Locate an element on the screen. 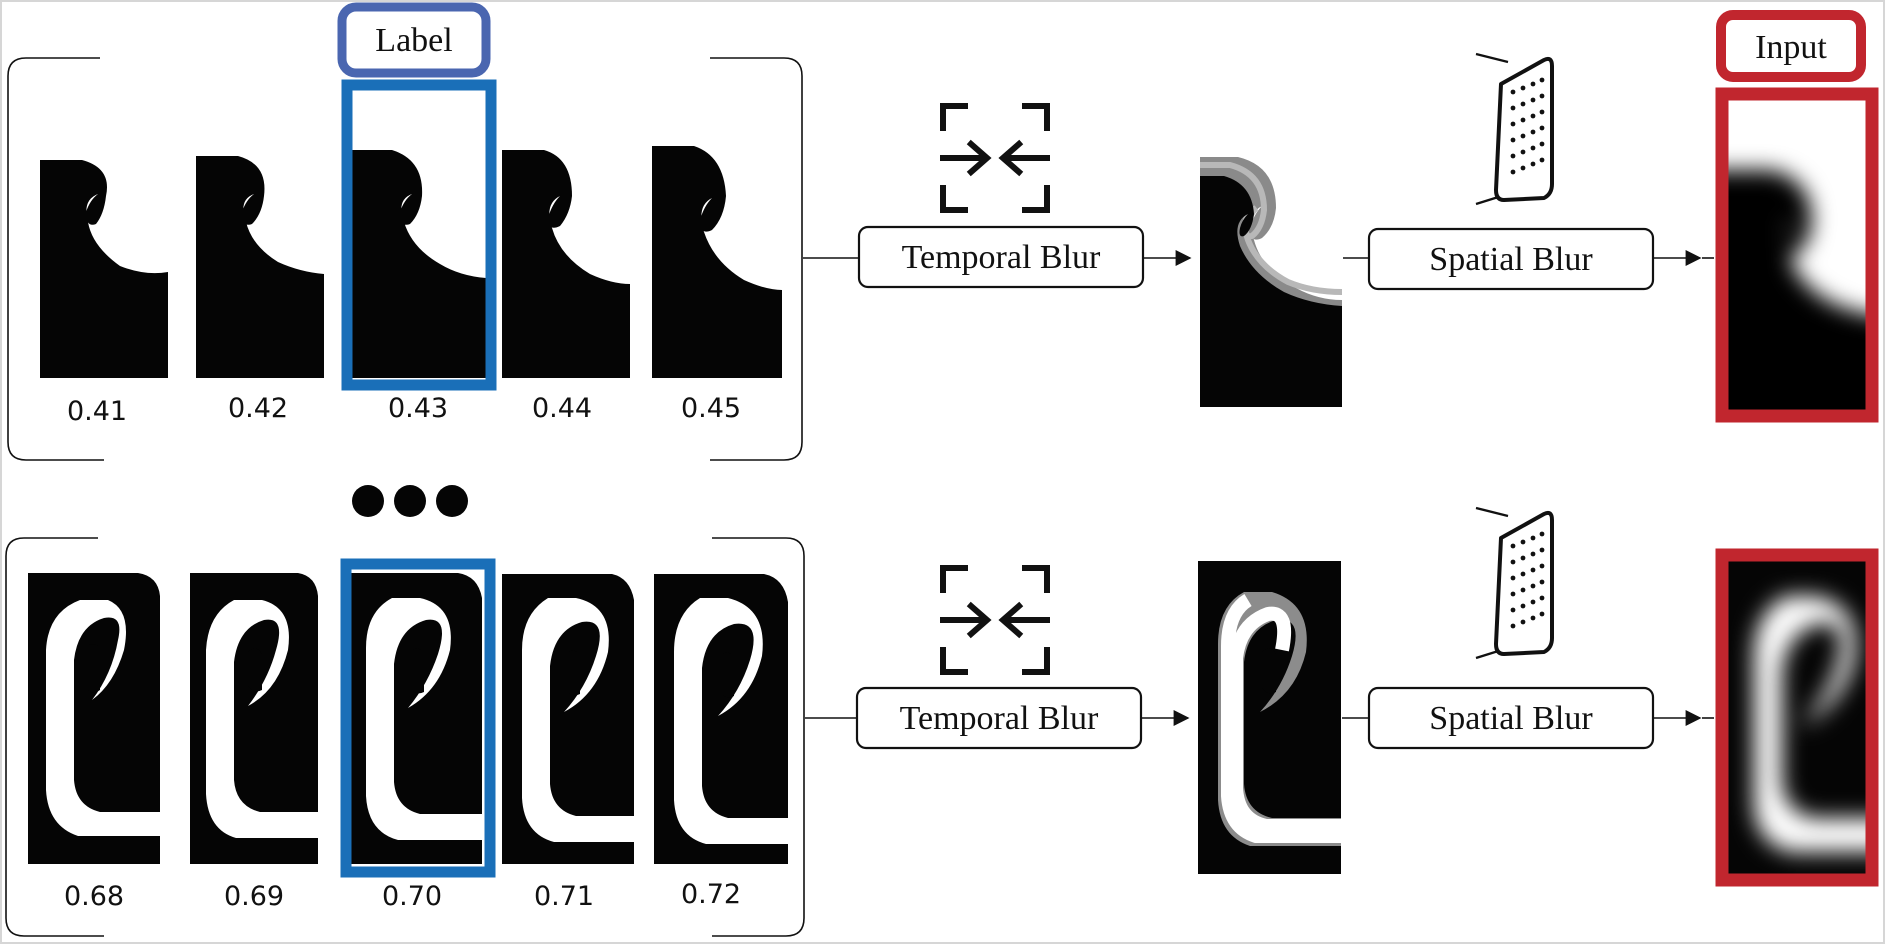 This screenshot has height=944, width=1885. bottom-label-highlight is located at coordinates (418, 718).